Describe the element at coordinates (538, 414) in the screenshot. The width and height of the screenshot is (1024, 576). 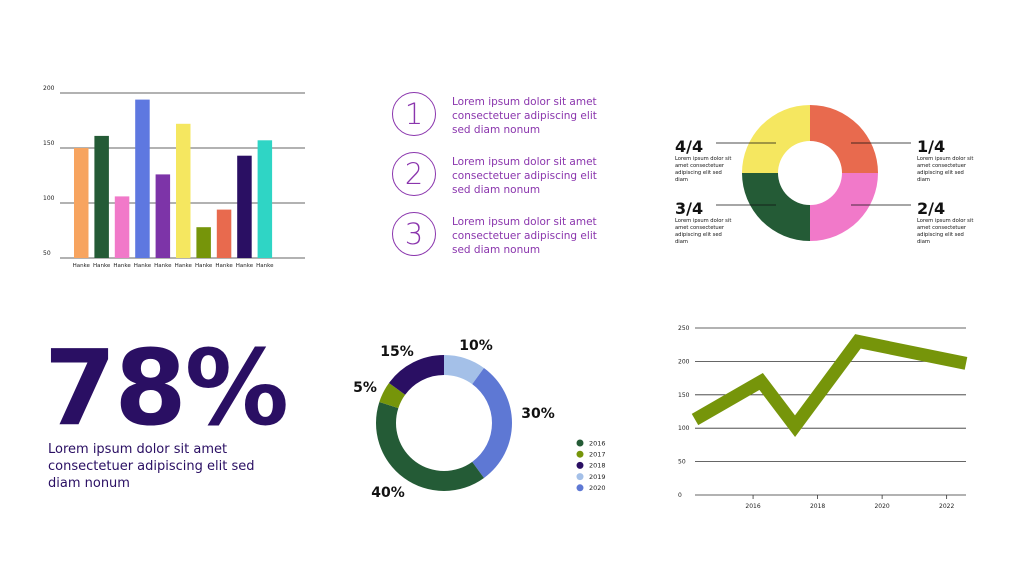
I see `donut-slice-label: 30%` at that location.